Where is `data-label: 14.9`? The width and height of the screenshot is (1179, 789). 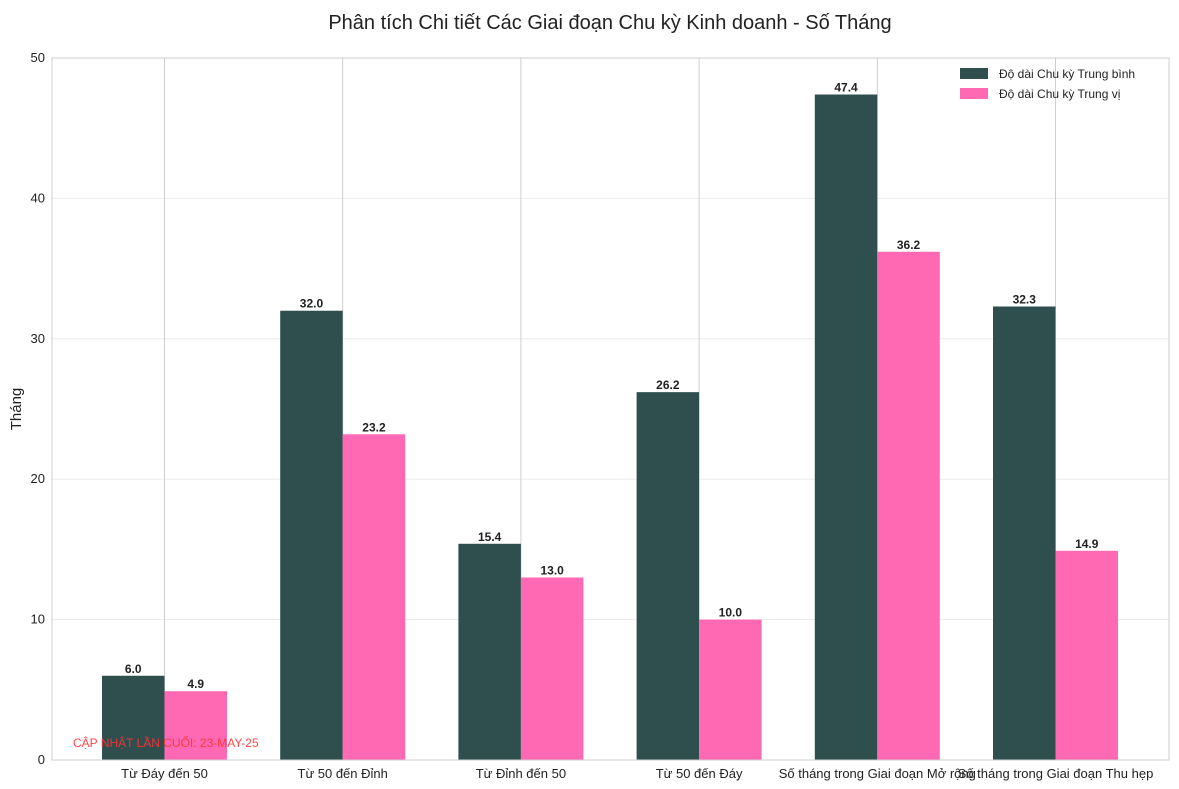 data-label: 14.9 is located at coordinates (1087, 544).